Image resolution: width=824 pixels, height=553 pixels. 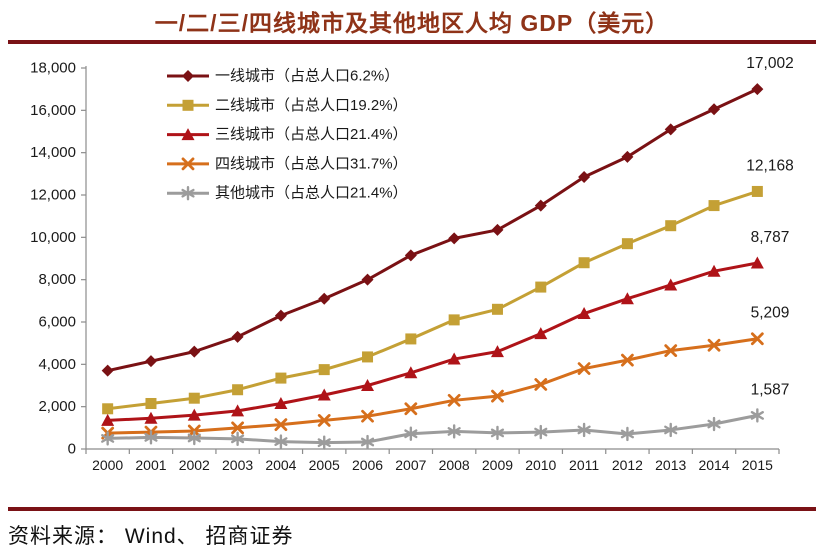 What do you see at coordinates (57, 406) in the screenshot?
I see `y-axis-label: 2,000` at bounding box center [57, 406].